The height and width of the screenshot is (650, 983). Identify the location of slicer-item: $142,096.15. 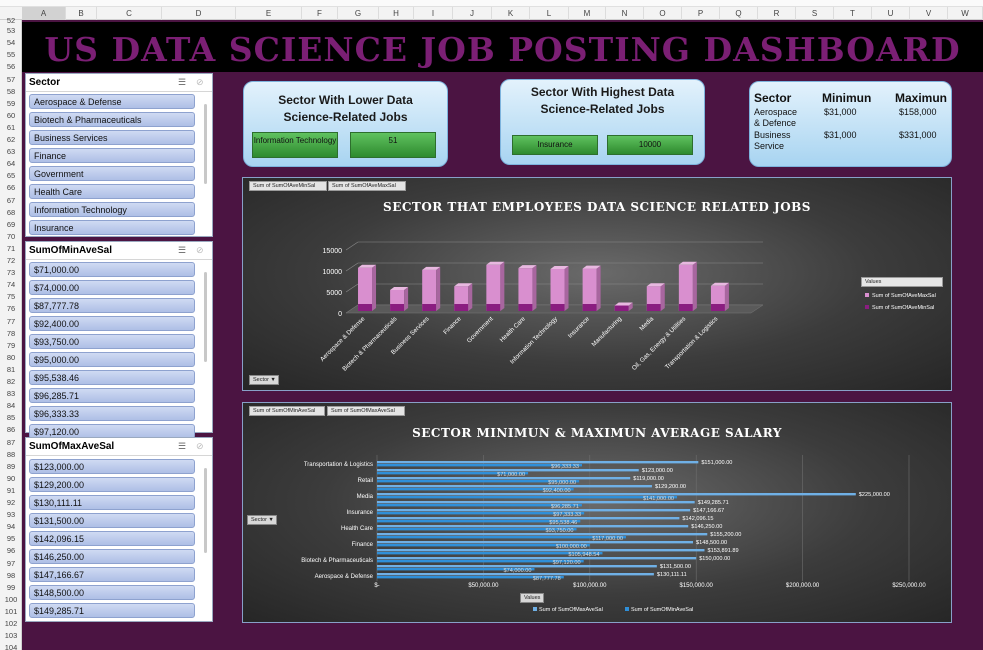
(112, 538).